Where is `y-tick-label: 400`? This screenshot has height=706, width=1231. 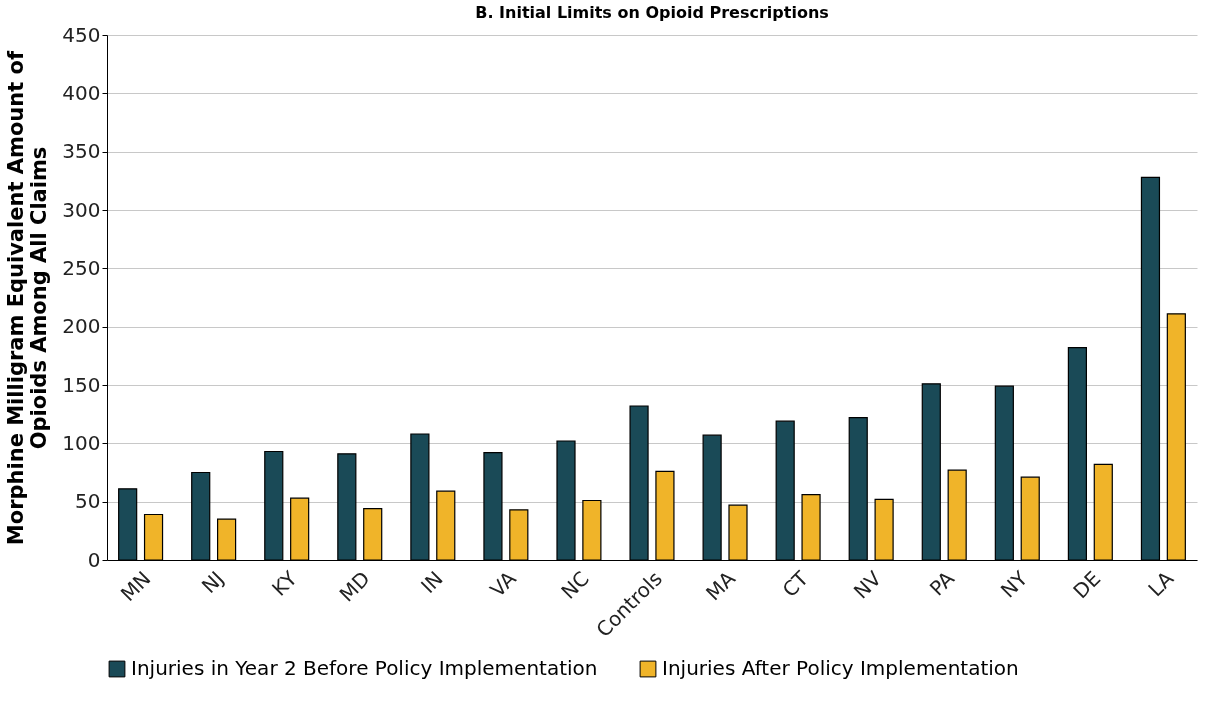
y-tick-label: 400 is located at coordinates (81, 92).